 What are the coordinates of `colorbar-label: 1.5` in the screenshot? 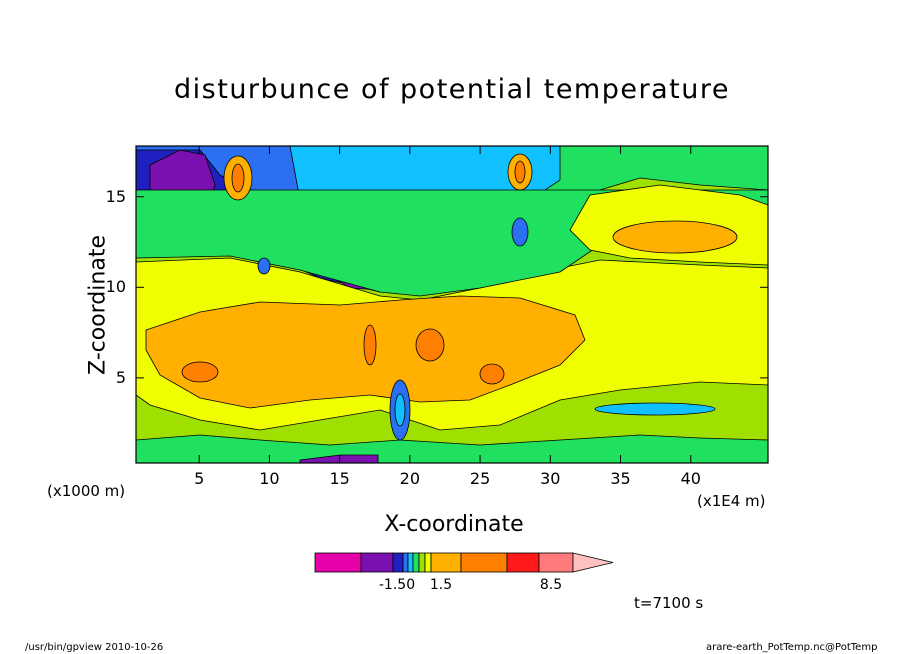 It's located at (441, 585).